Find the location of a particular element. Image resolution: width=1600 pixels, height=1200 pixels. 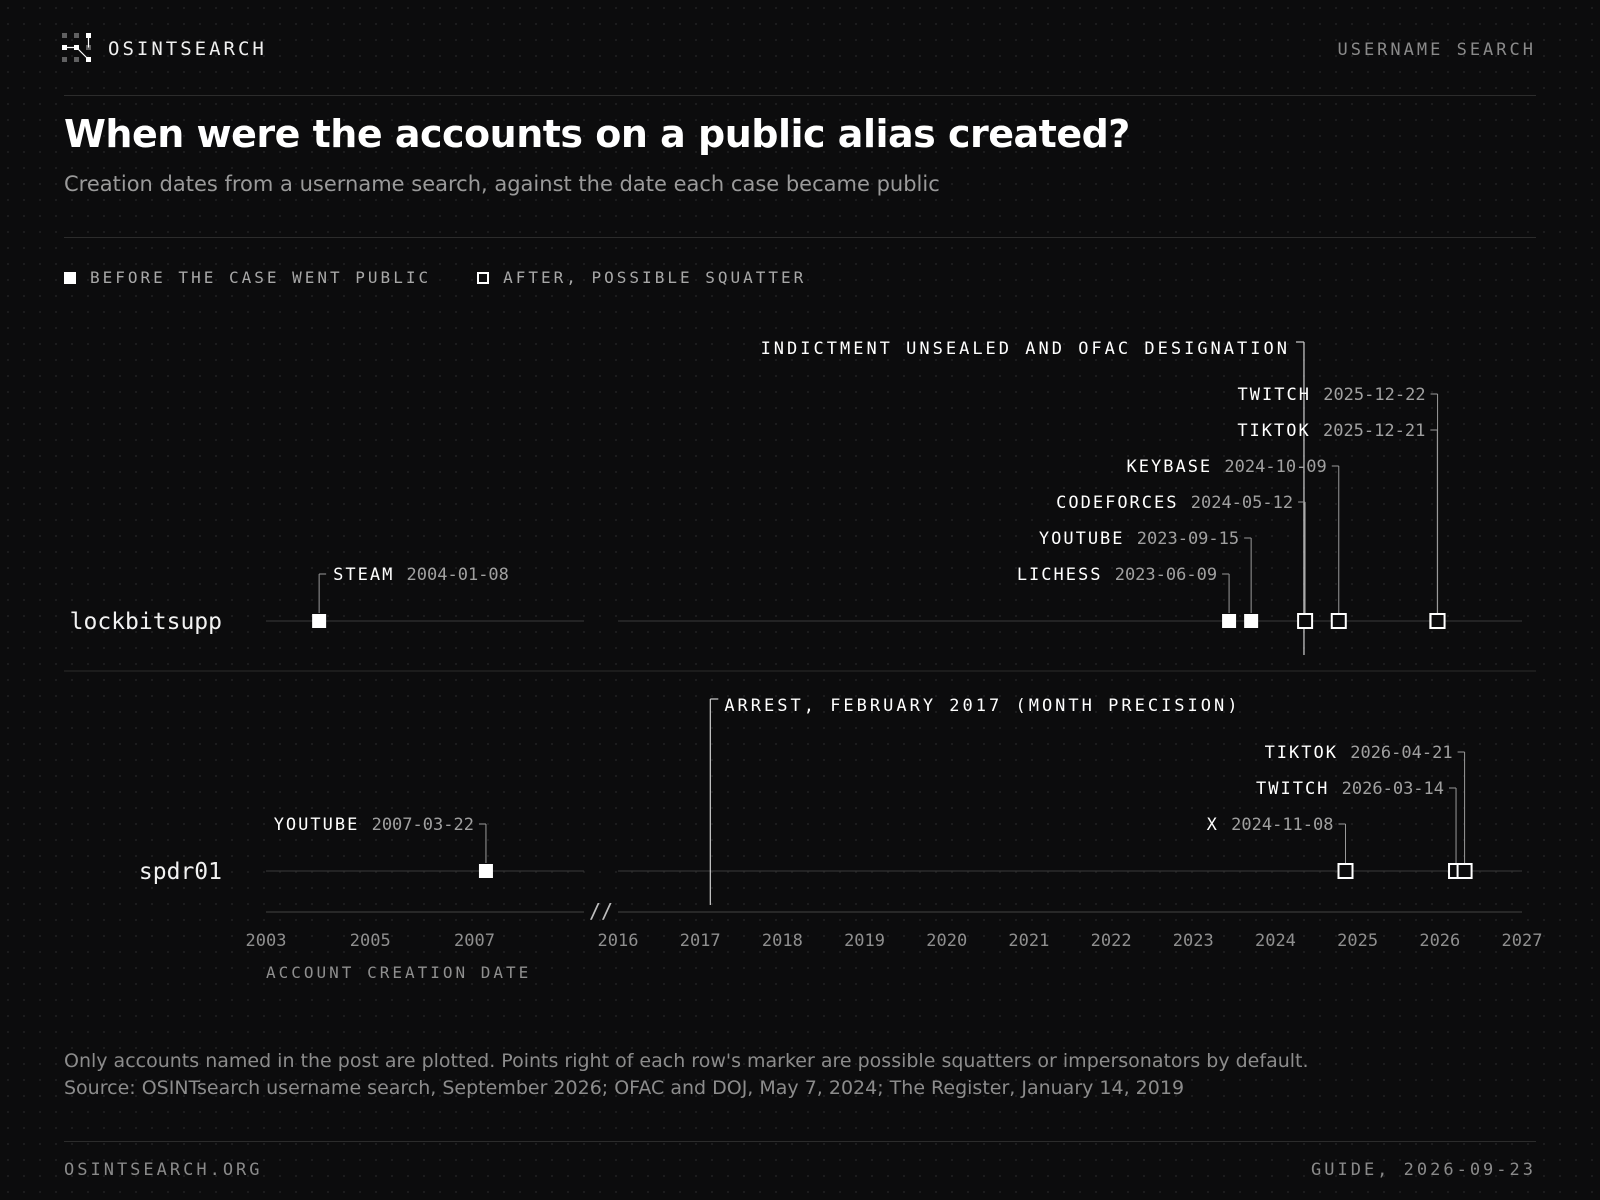

footer-edition: GUIDE, 2026-09-23 is located at coordinates (1423, 1170).